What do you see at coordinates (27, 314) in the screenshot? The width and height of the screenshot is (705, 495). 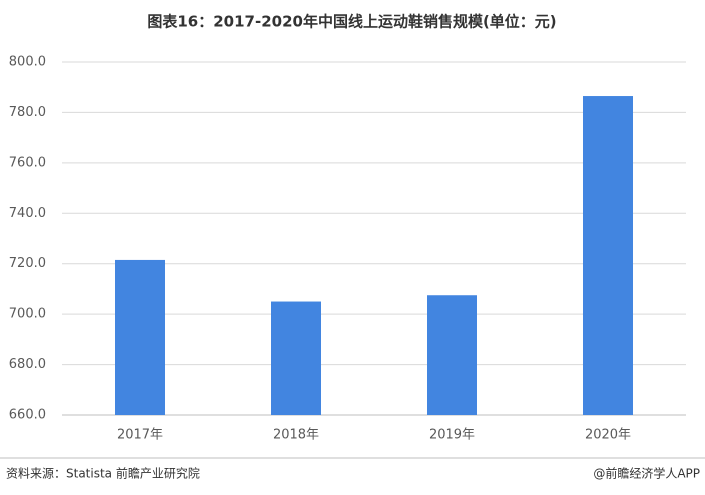 I see `y-tick-label: 700.0` at bounding box center [27, 314].